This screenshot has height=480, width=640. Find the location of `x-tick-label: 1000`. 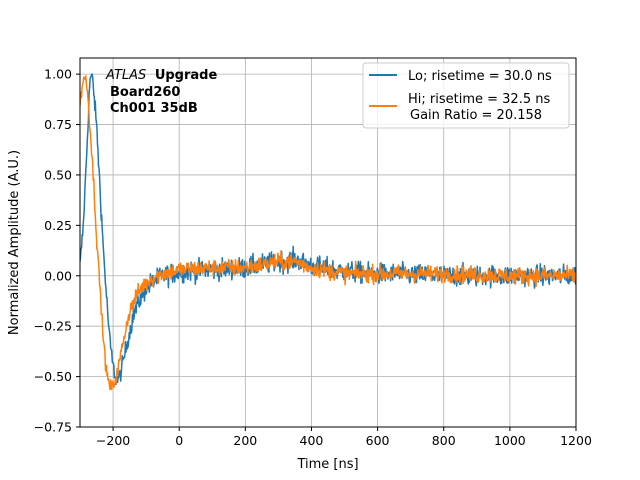

x-tick-label: 1000 is located at coordinates (510, 440).